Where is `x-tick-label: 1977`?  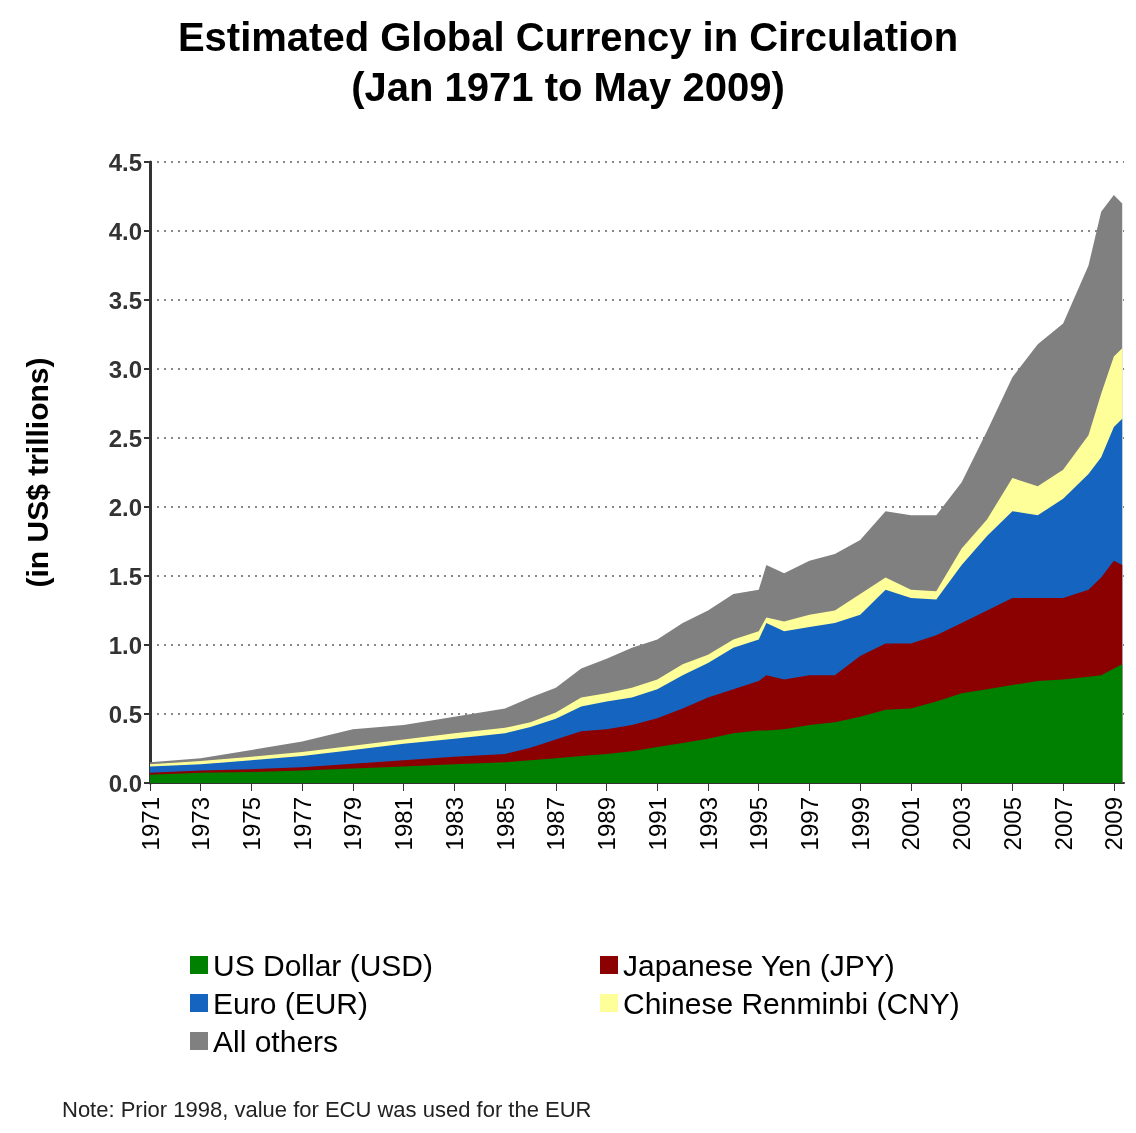
x-tick-label: 1977 is located at coordinates (302, 824).